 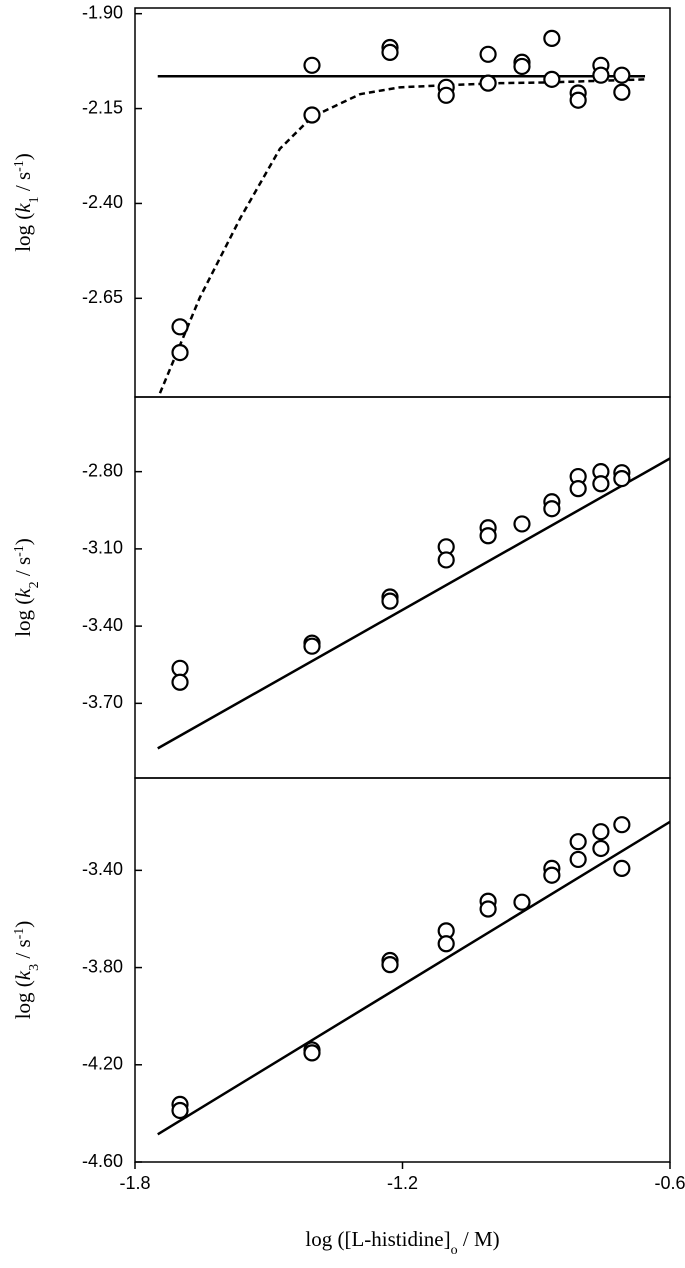 I want to click on y-tick-label: -2.80, so click(x=102, y=470).